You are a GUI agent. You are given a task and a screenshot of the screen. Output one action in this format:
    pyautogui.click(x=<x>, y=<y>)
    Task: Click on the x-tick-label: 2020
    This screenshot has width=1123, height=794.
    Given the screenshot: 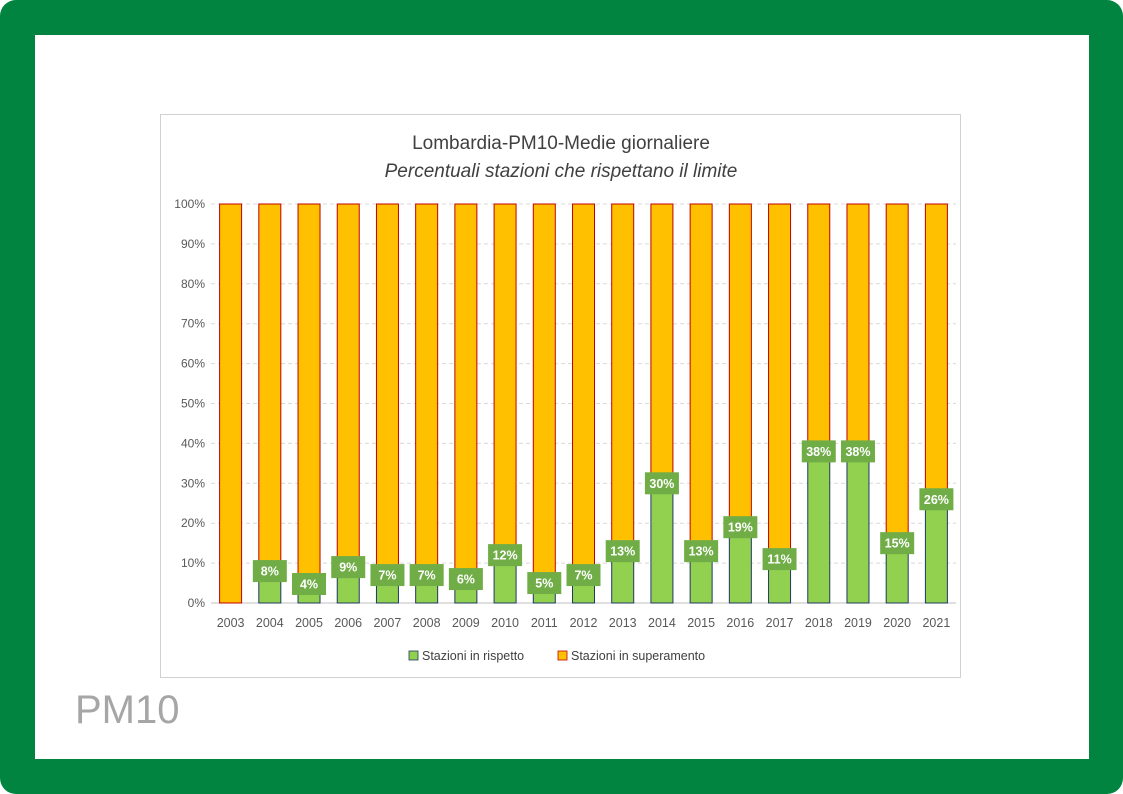 What is the action you would take?
    pyautogui.click(x=897, y=623)
    